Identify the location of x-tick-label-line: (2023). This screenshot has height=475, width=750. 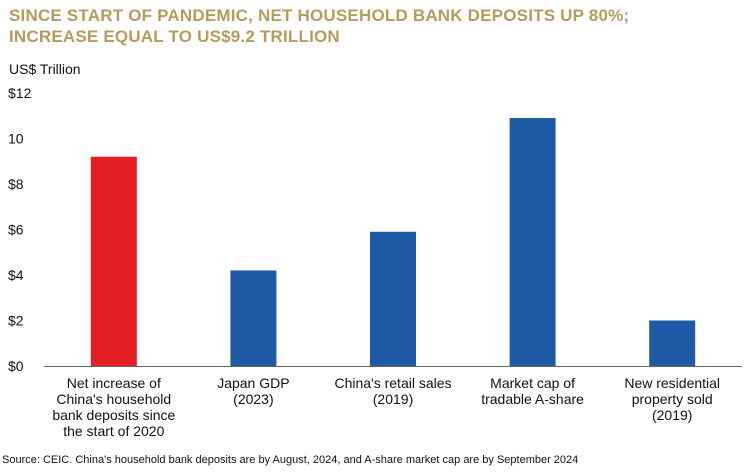
(253, 399).